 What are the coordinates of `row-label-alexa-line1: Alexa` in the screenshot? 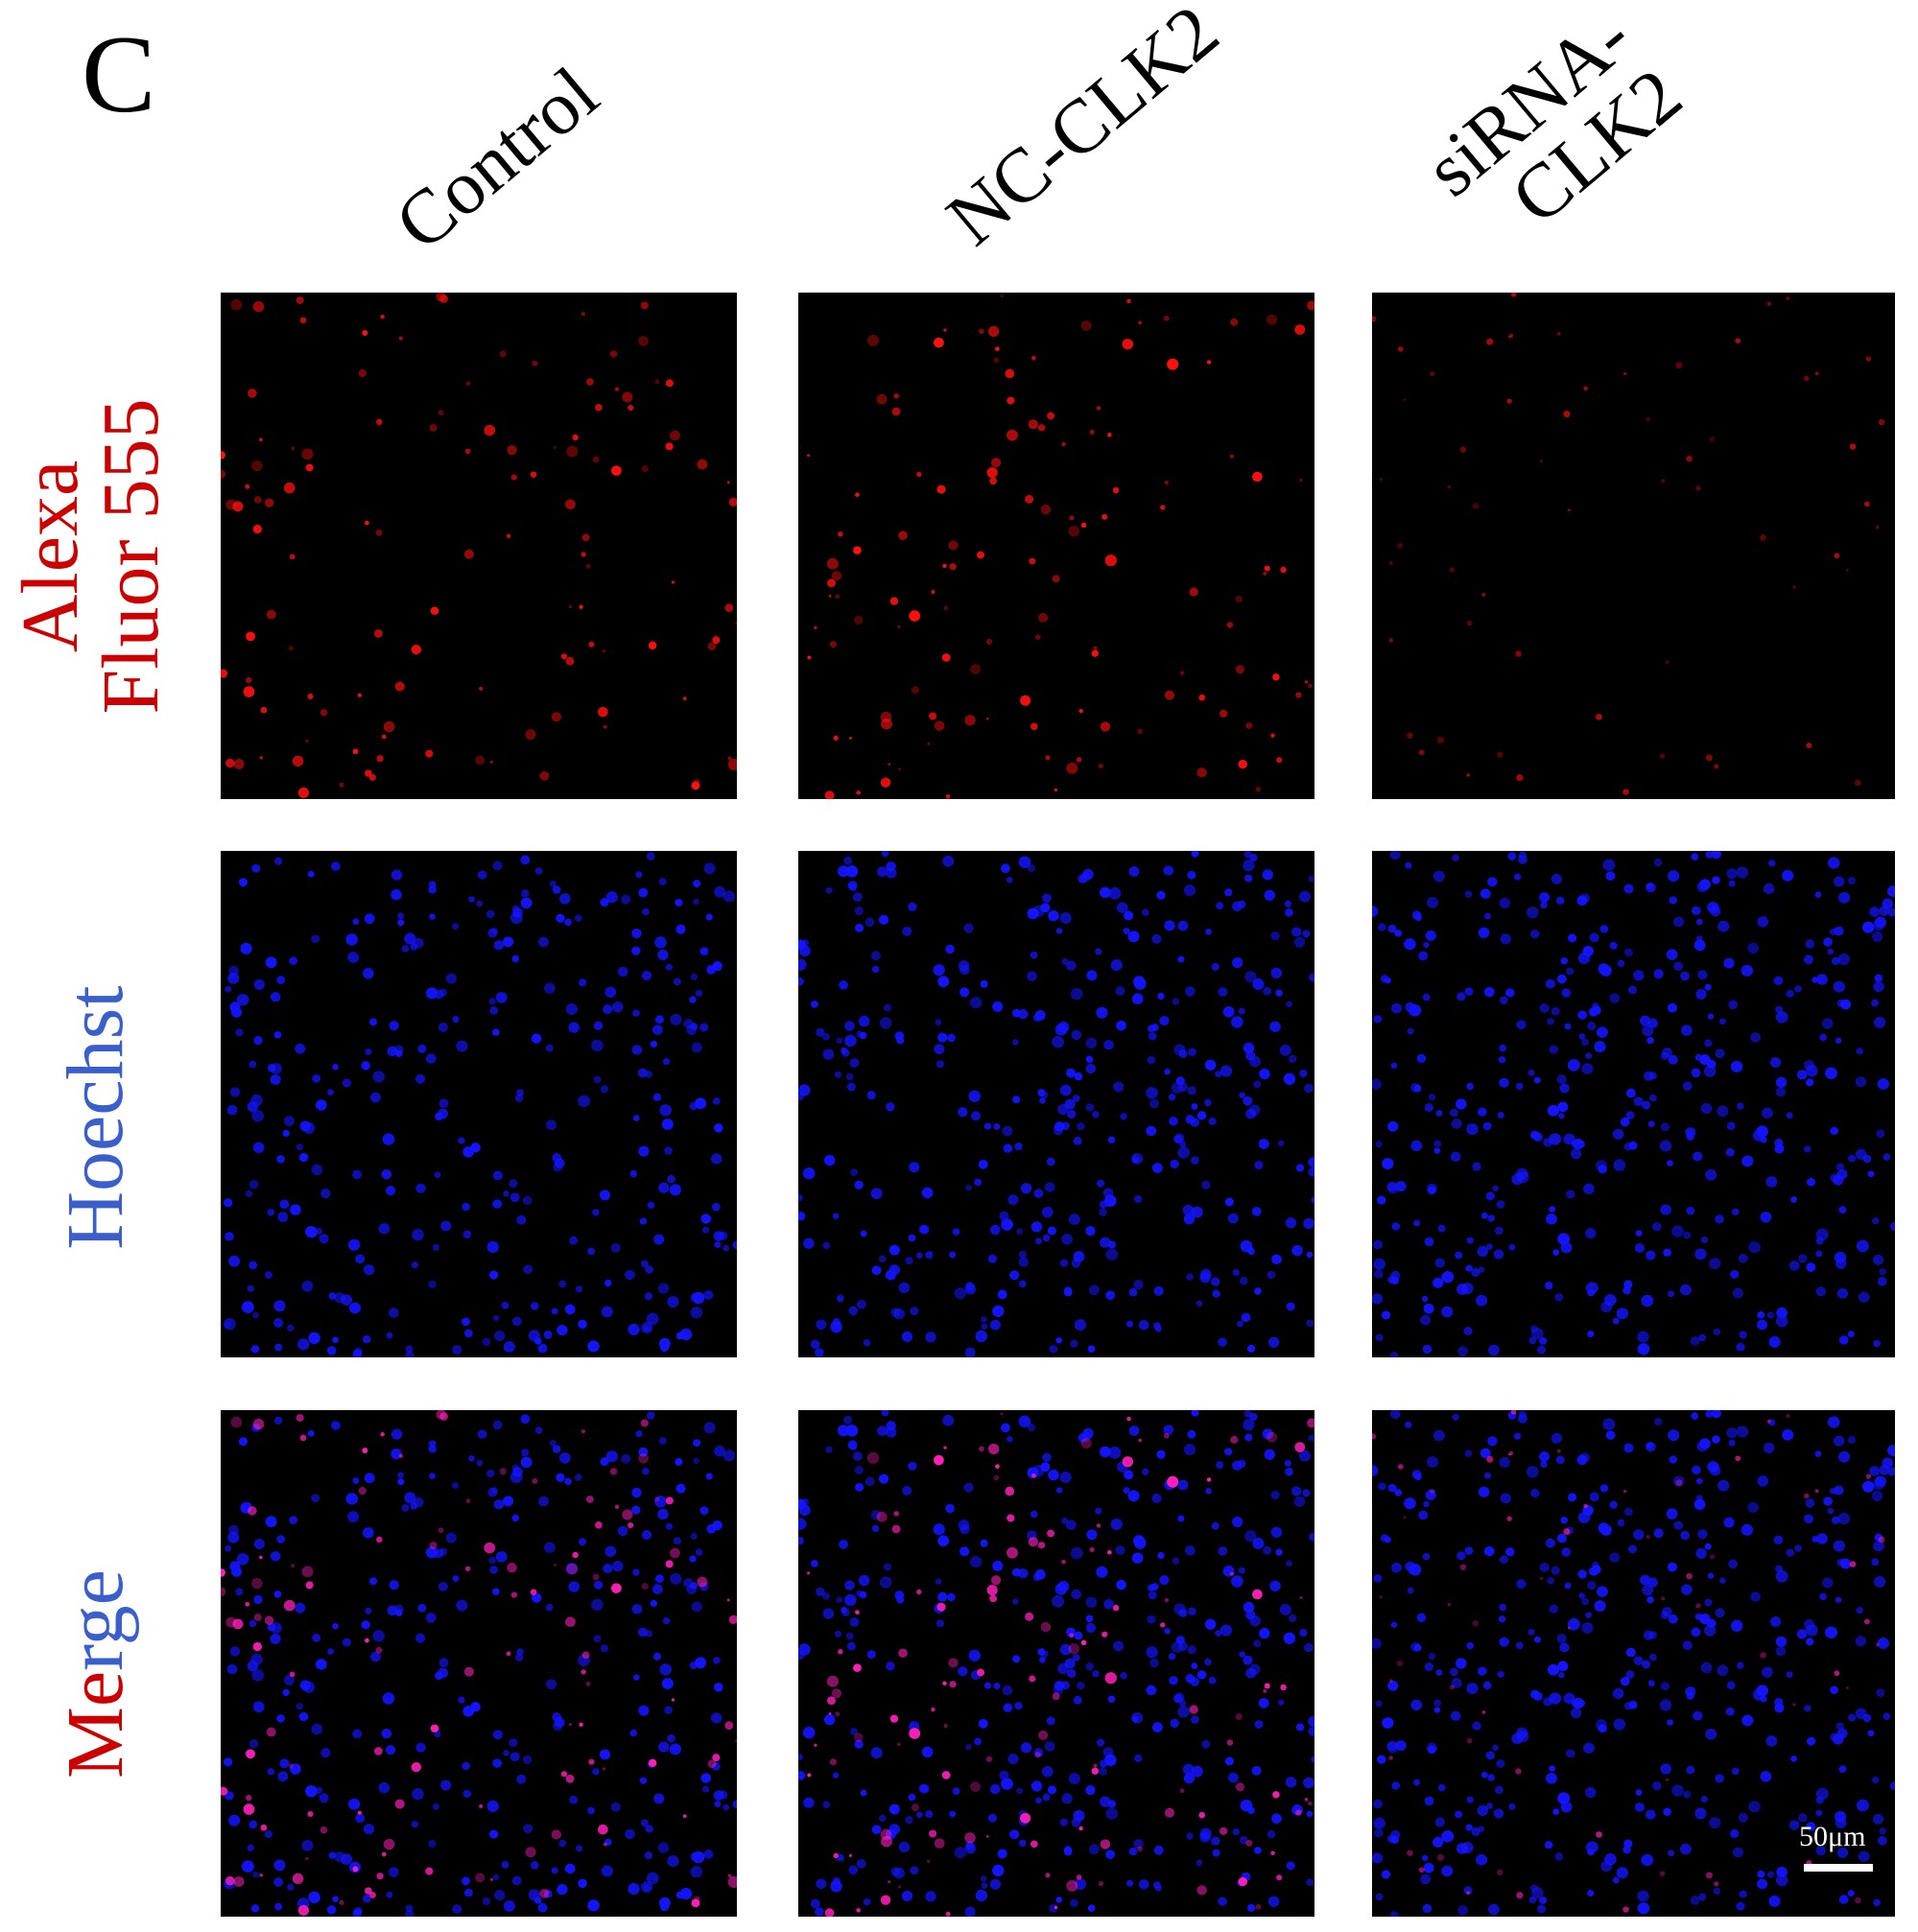 It's located at (50, 556).